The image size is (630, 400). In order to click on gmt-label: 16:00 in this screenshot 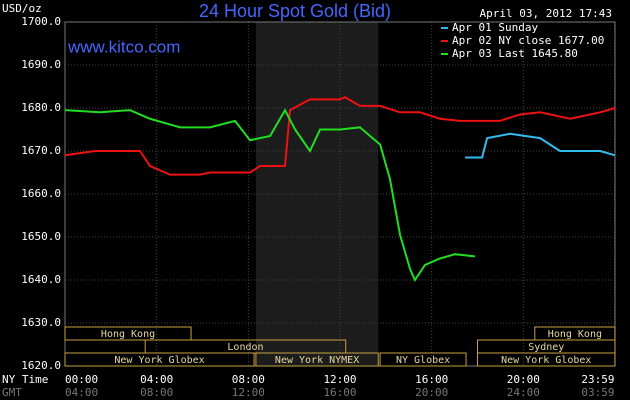, I will do `click(339, 392)`.